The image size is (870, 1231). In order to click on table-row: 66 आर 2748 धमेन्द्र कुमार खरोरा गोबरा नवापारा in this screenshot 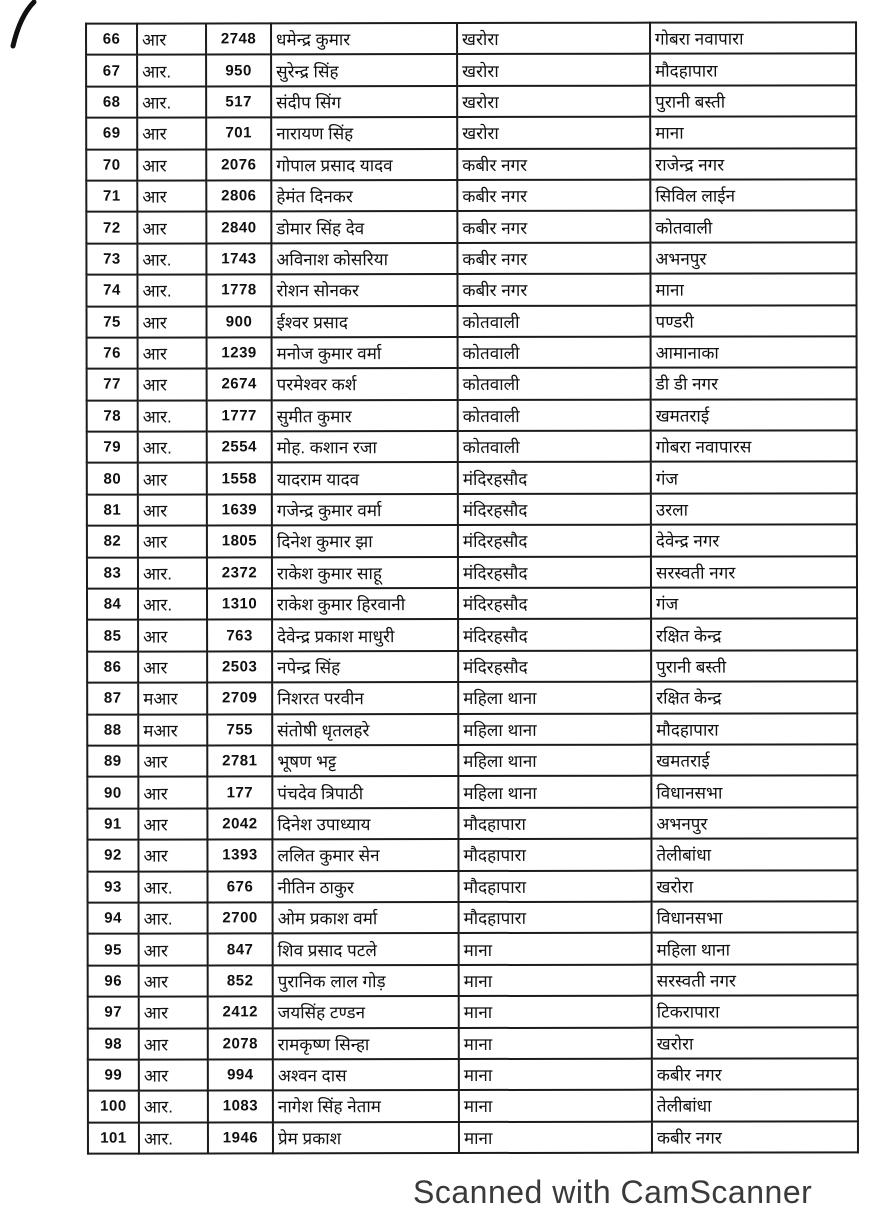, I will do `click(471, 39)`.